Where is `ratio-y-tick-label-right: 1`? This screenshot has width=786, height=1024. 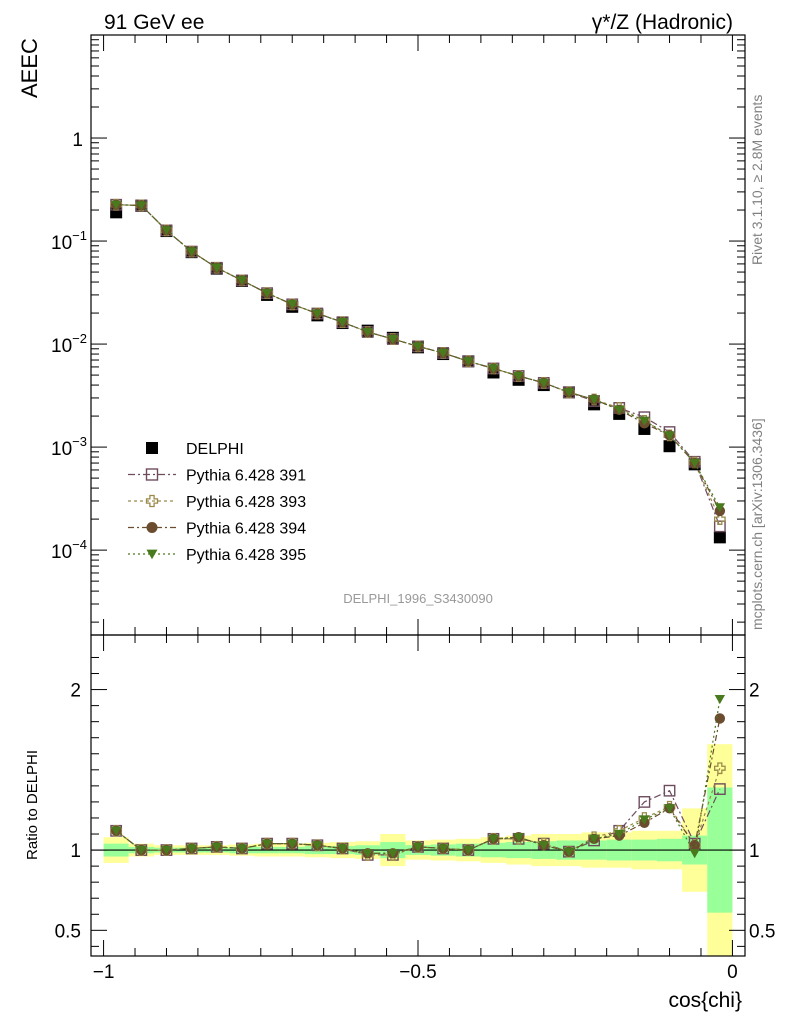 ratio-y-tick-label-right: 1 is located at coordinates (754, 851).